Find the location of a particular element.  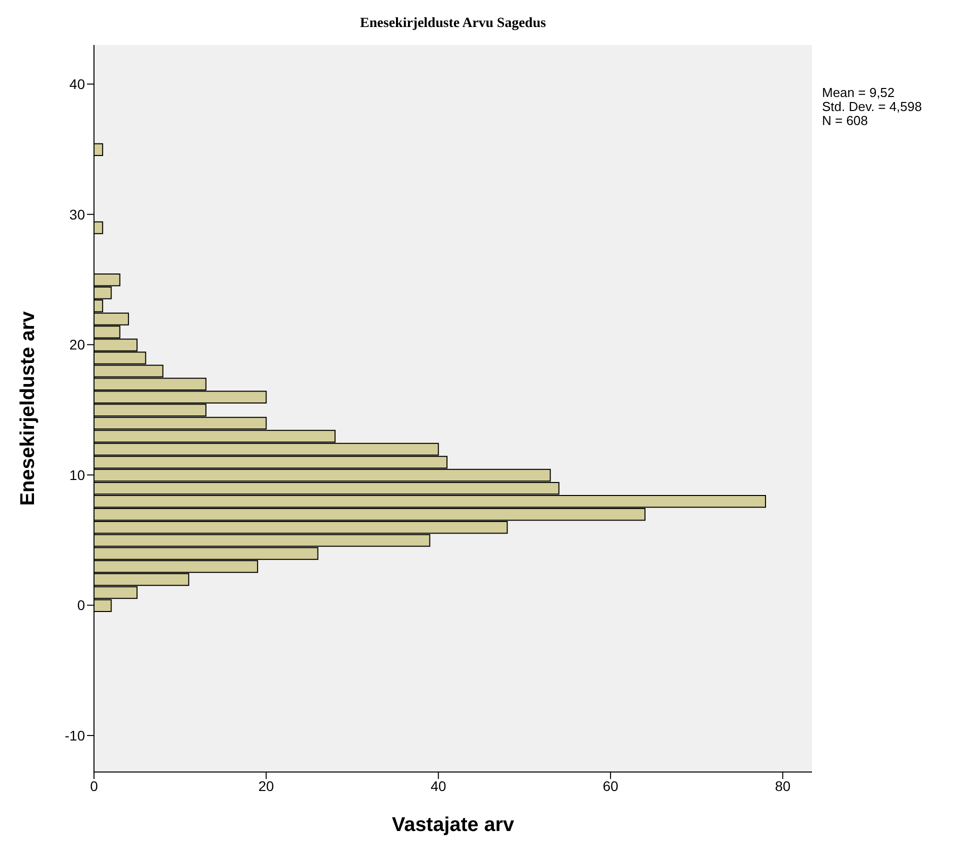

y-tick-label: 20 is located at coordinates (77, 344).